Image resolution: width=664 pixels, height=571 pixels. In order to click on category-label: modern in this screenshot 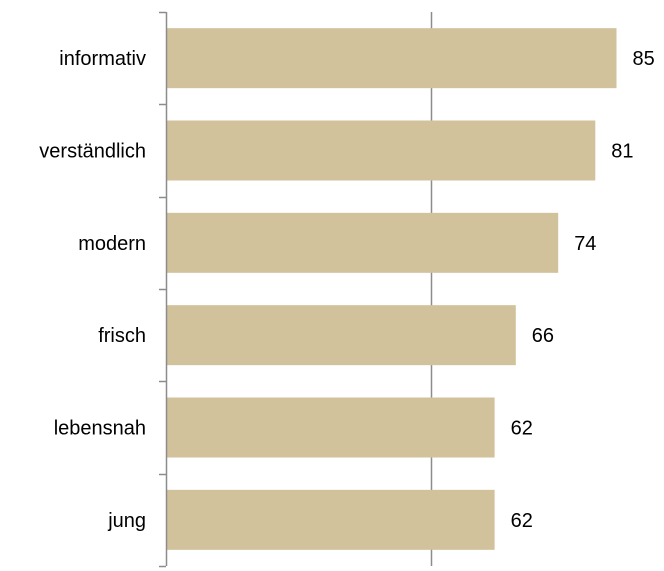, I will do `click(112, 244)`.